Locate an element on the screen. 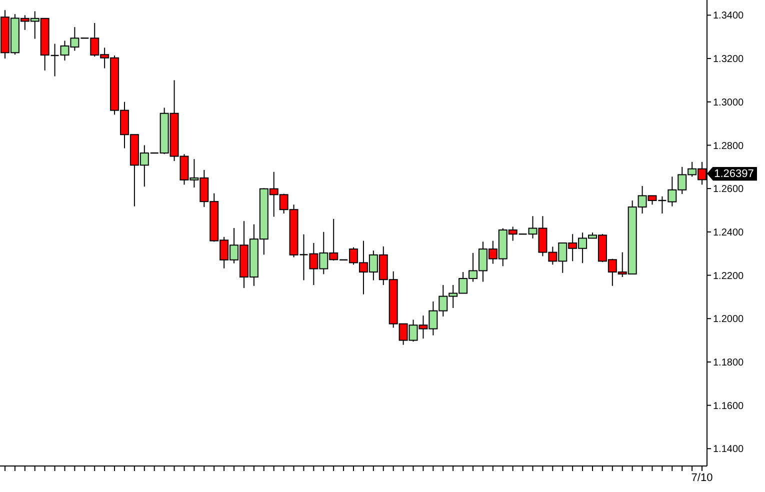  y-tick-label: 1.3000 is located at coordinates (728, 102).